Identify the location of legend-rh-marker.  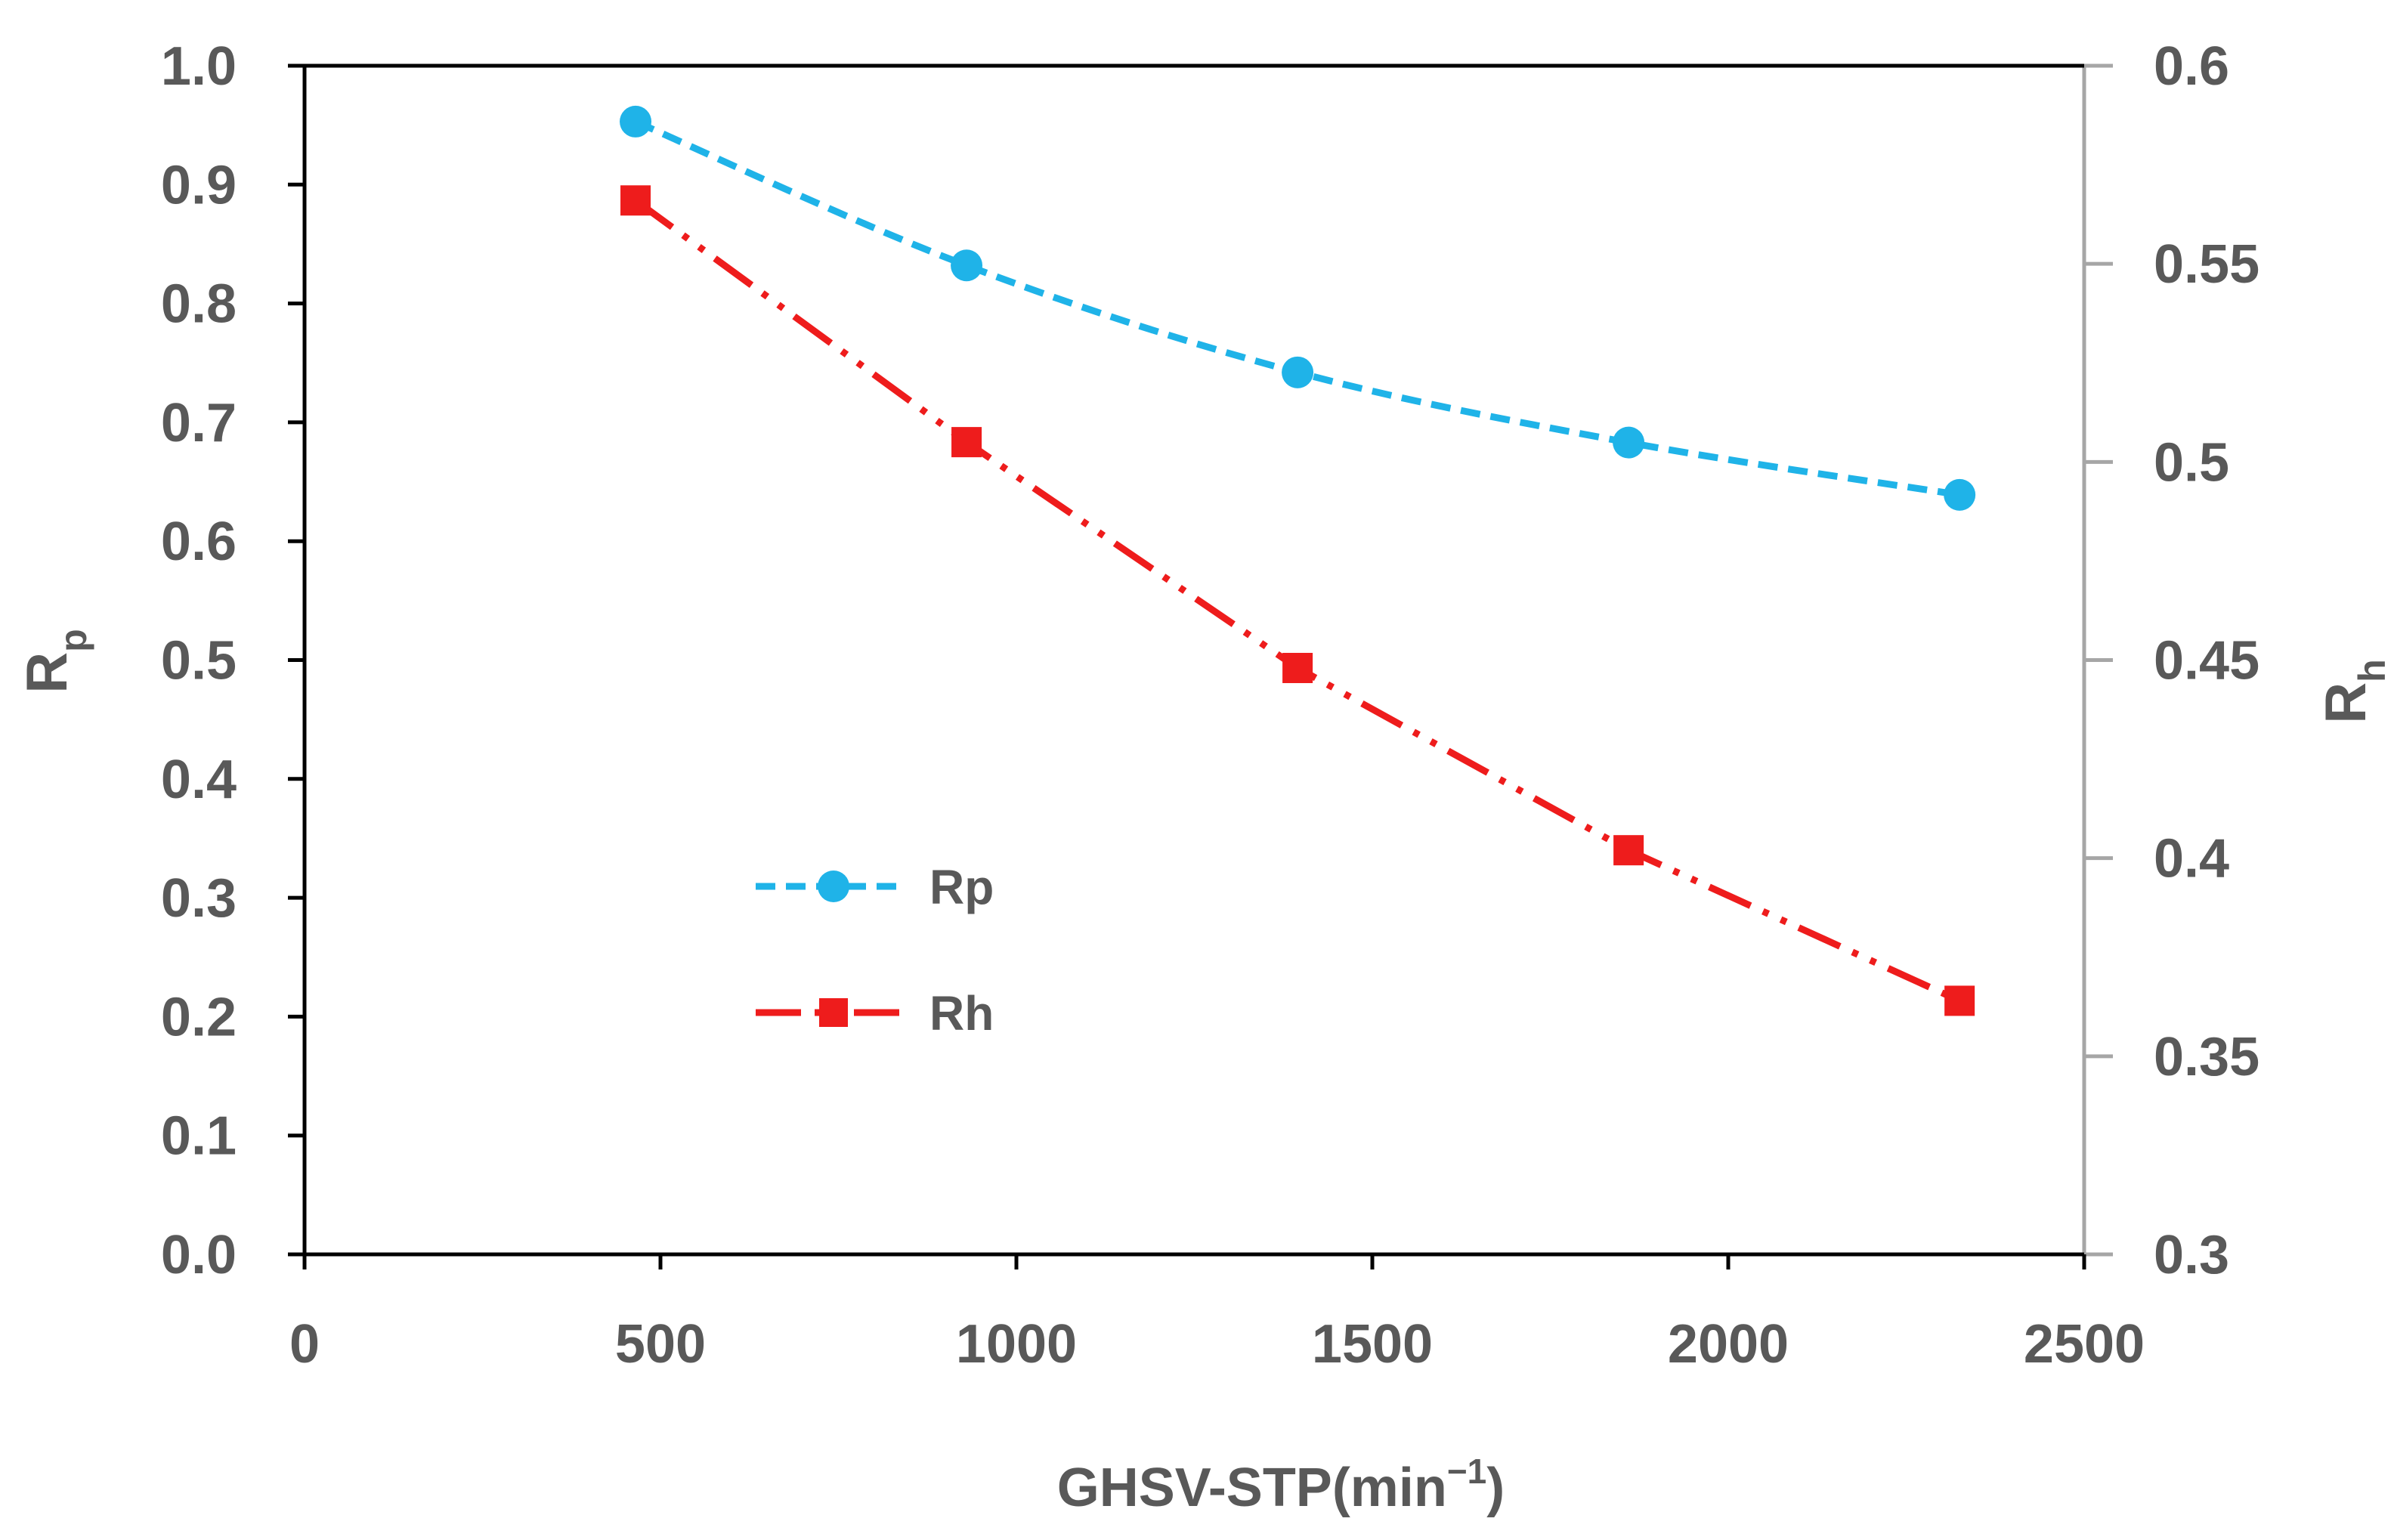
(833, 1012).